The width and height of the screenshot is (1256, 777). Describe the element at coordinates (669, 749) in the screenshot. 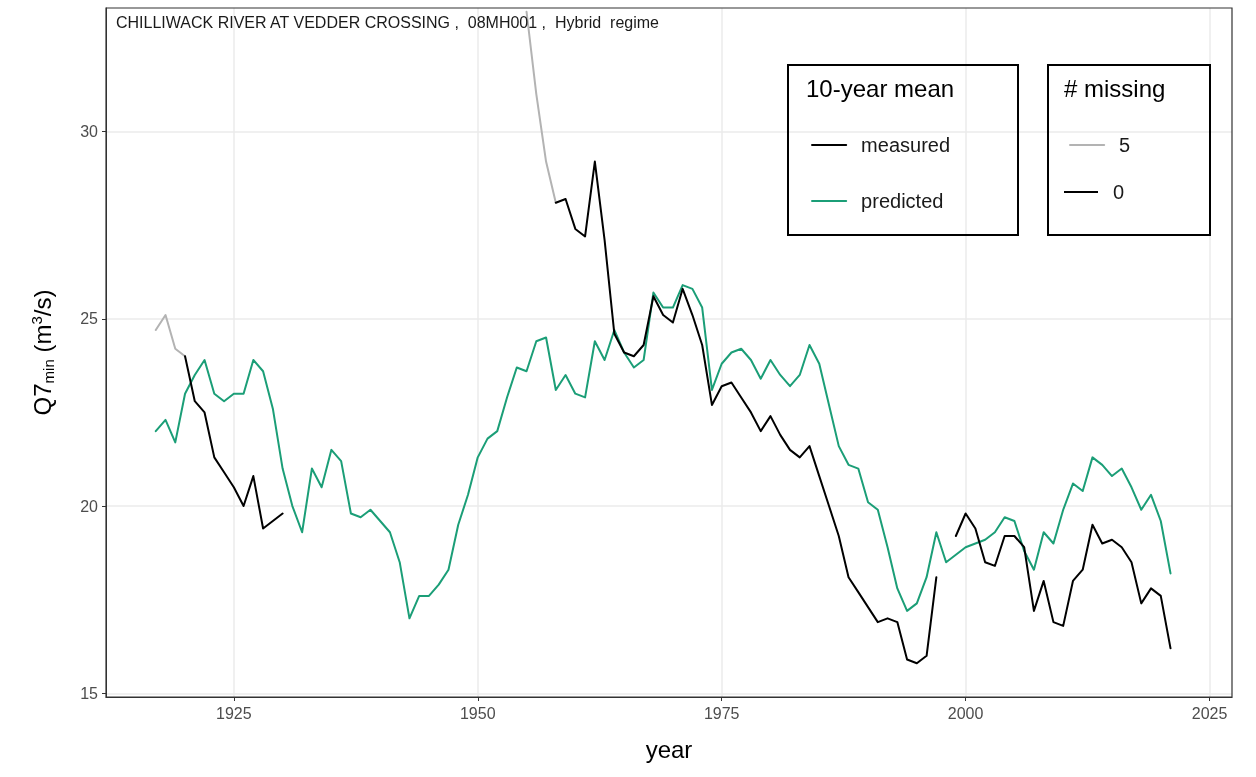

I see `x-axis-title: year` at that location.